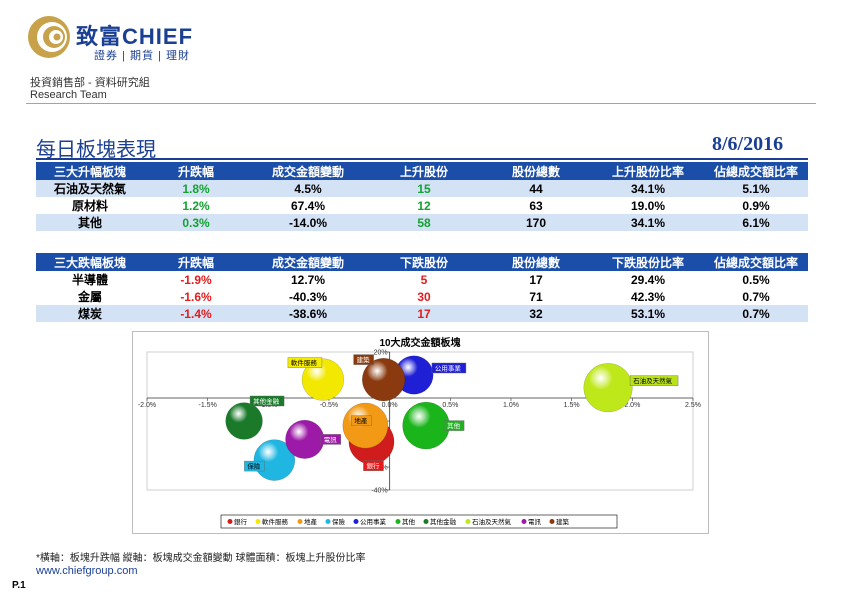 Image resolution: width=842 pixels, height=595 pixels. What do you see at coordinates (339, 521) in the screenshot?
I see `legend-entry: 保險` at bounding box center [339, 521].